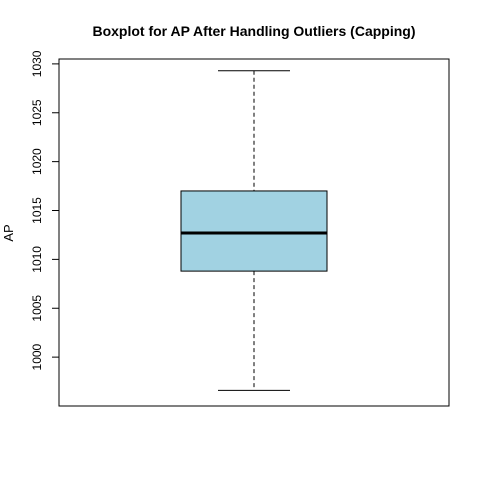  Describe the element at coordinates (8, 232) in the screenshot. I see `y-axis-label: AP` at that location.